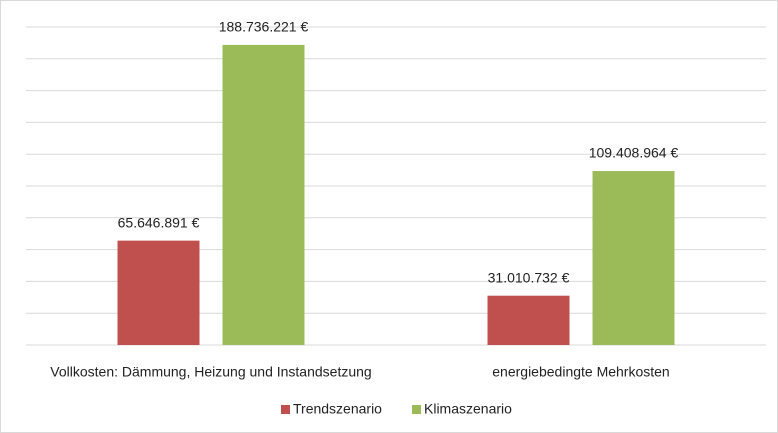 This screenshot has width=778, height=433. What do you see at coordinates (580, 372) in the screenshot?
I see `x-tick-label: energiebedingte Mehrkosten` at bounding box center [580, 372].